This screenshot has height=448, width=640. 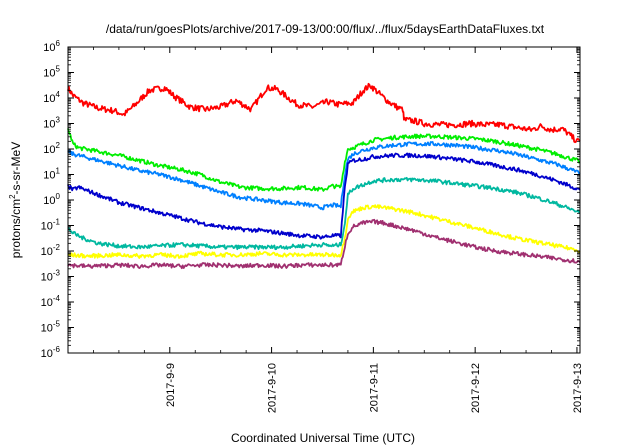 I want to click on y-tick-label: 10⁻⁶, so click(x=51, y=352).